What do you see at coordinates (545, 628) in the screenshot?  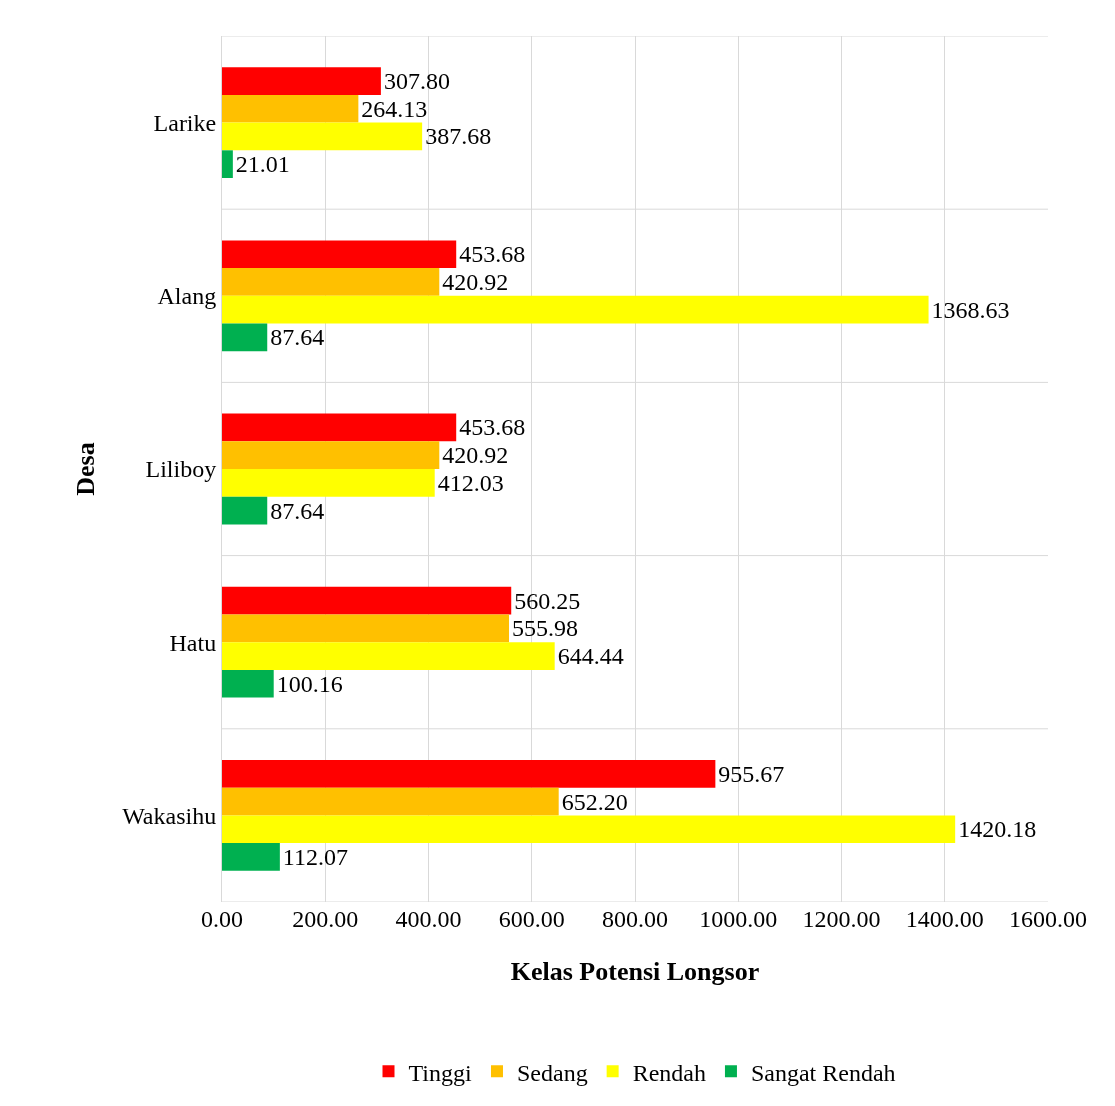 I see `data-label: 555.98` at bounding box center [545, 628].